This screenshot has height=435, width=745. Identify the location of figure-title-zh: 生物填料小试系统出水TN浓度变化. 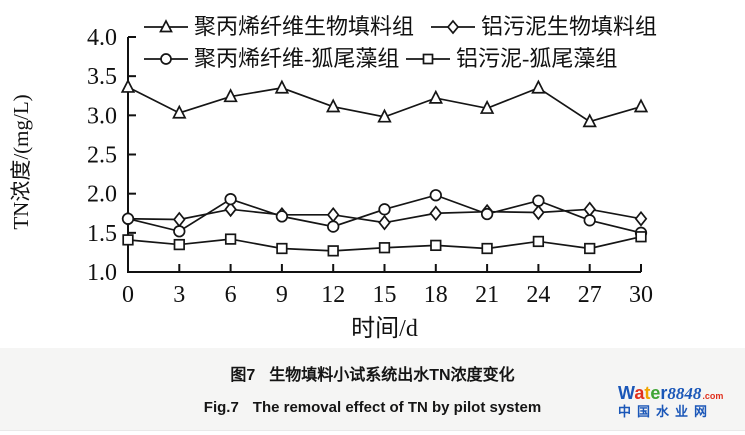
(392, 375).